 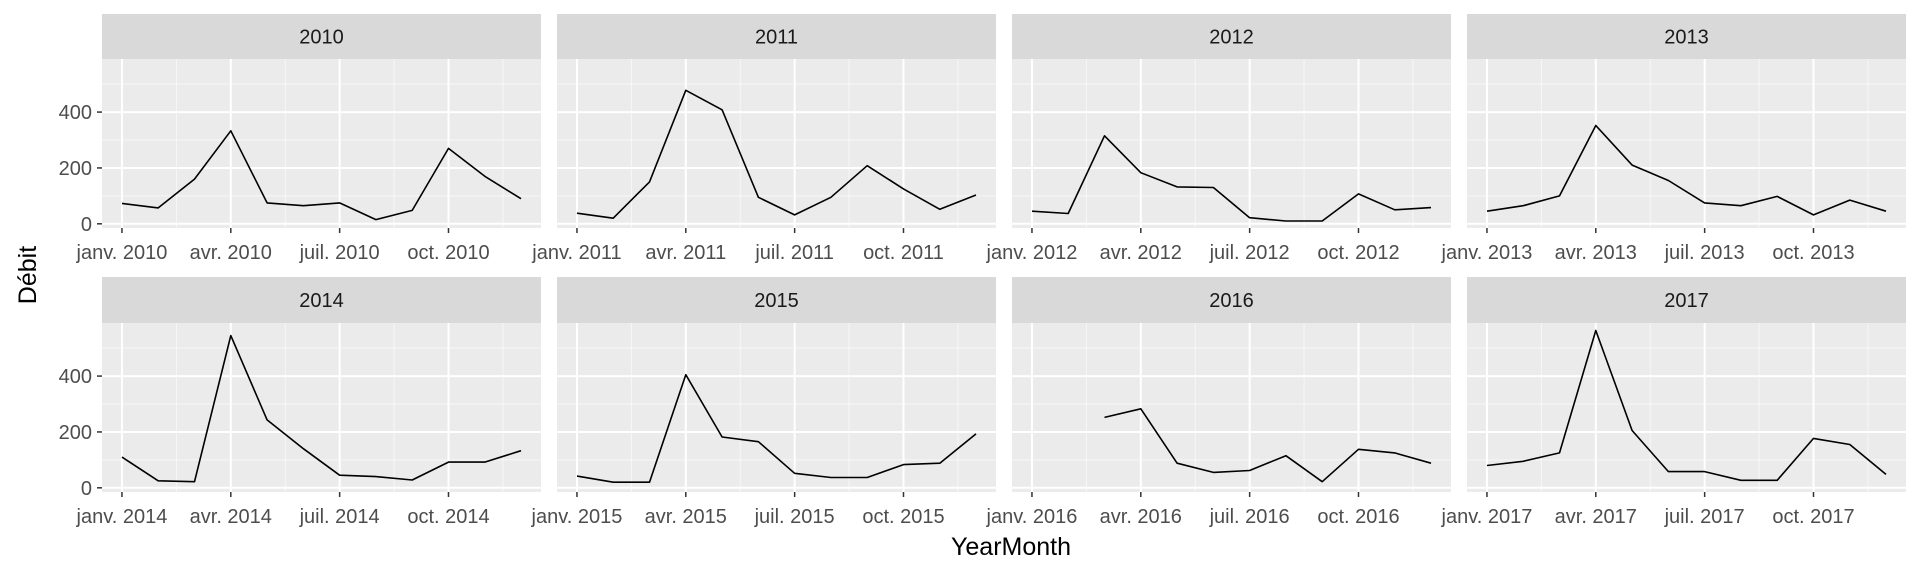 I want to click on x-tick-label: avr. 2016, so click(x=1141, y=517).